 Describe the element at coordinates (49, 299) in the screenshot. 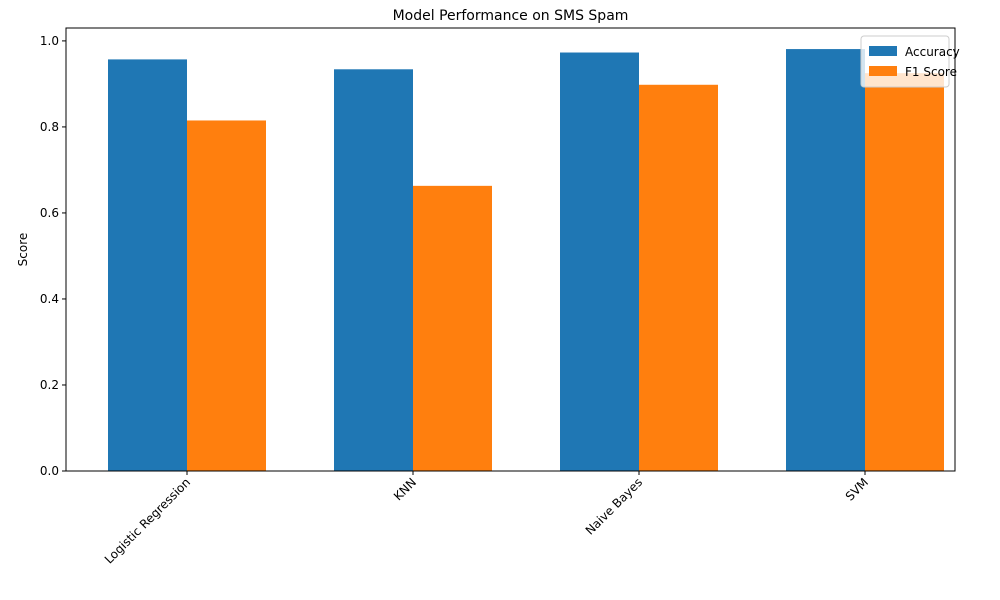

I see `y-tick-label: 0.4` at that location.